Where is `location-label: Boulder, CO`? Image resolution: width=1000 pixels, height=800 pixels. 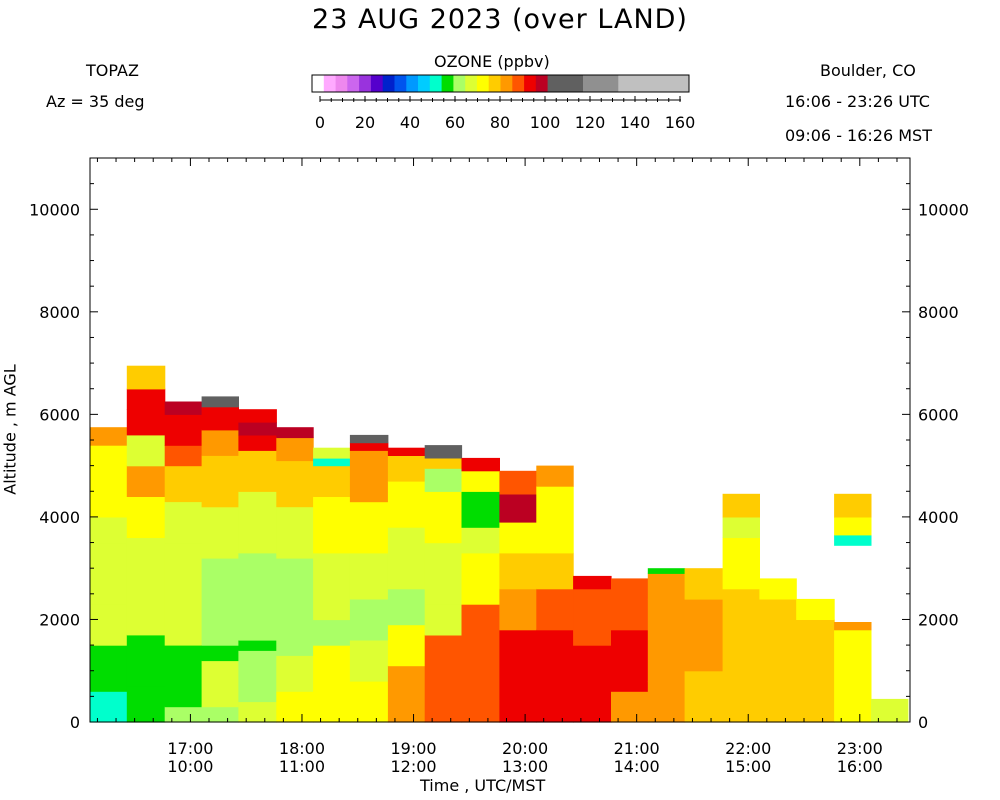 location-label: Boulder, CO is located at coordinates (868, 70).